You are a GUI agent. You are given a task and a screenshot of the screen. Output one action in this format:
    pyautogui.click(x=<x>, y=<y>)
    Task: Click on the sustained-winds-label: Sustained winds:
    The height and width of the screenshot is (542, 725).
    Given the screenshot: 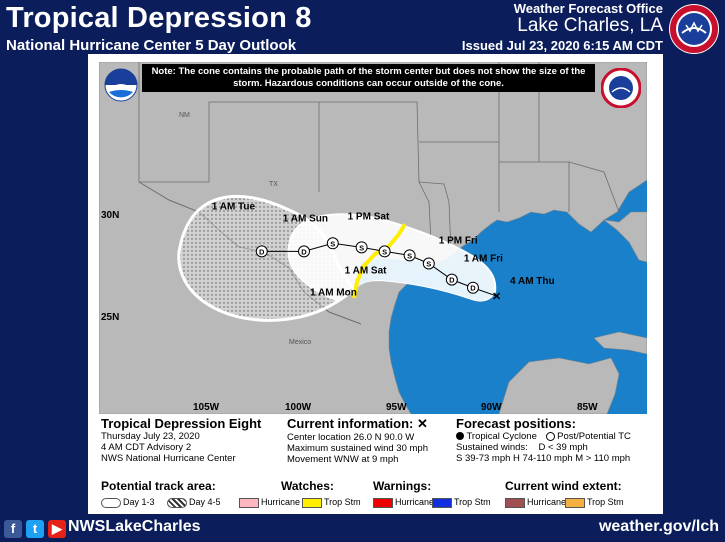 What is the action you would take?
    pyautogui.click(x=492, y=447)
    